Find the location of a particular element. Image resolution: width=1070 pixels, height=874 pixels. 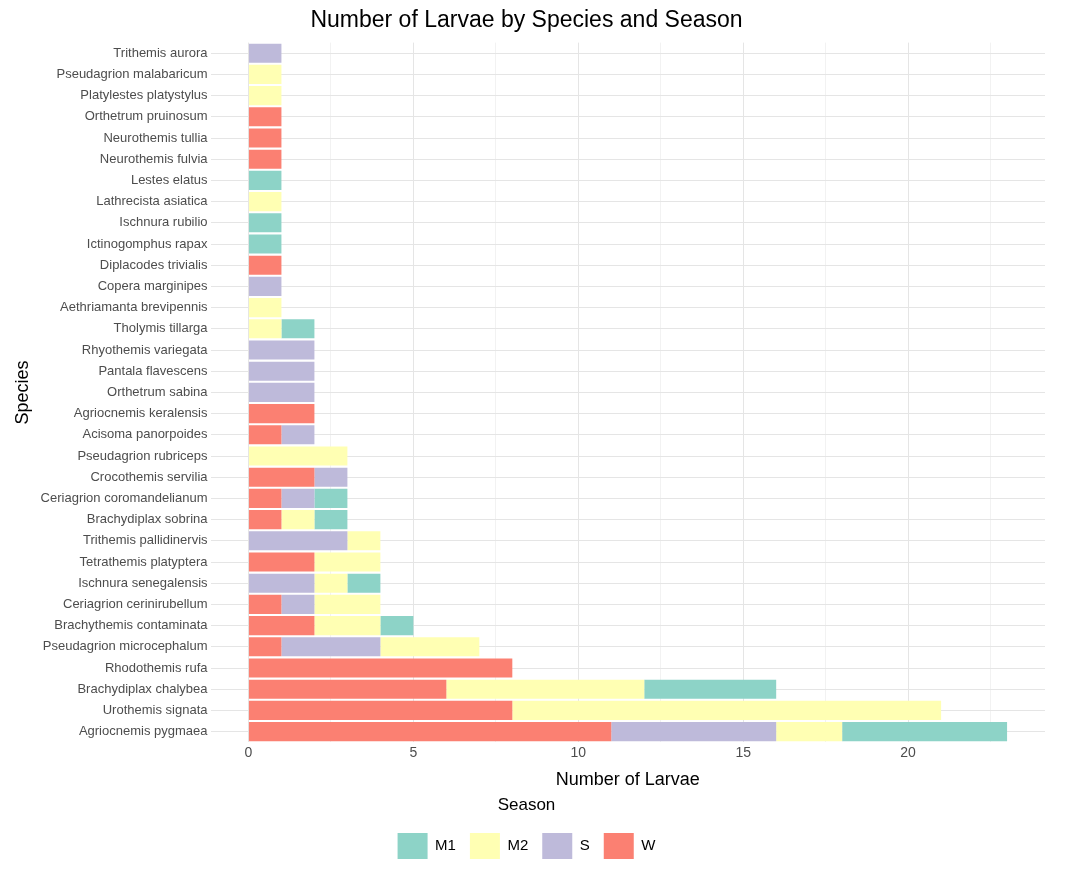

y-tick-label: Urothemis signata is located at coordinates (155, 709).